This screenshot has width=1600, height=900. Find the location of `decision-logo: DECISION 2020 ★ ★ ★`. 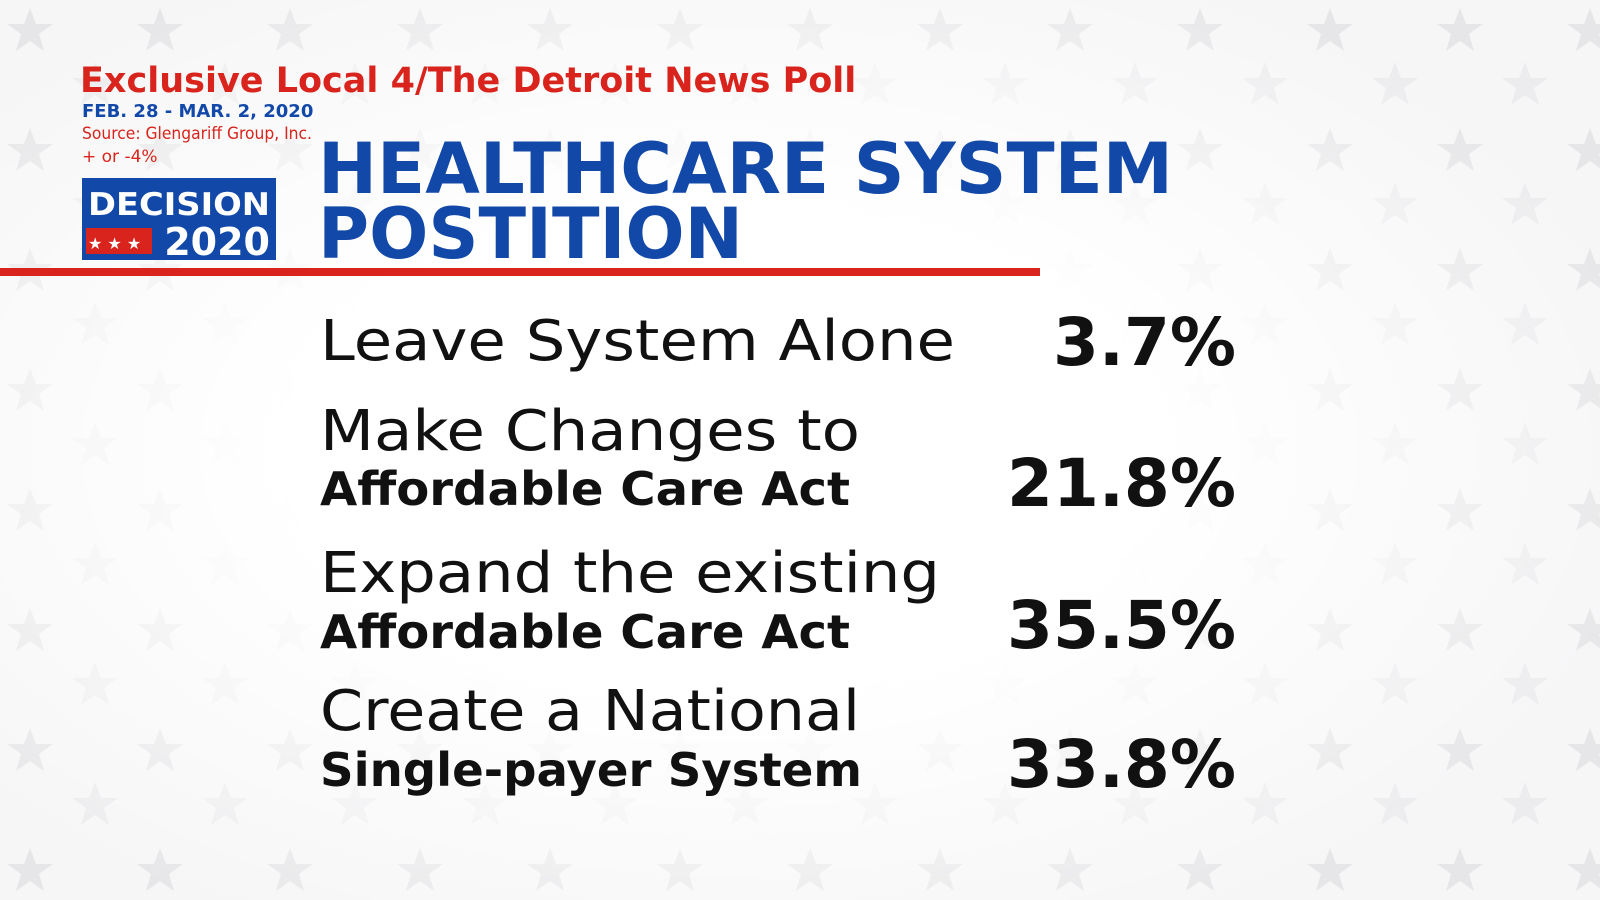

decision-logo: DECISION 2020 ★ ★ ★ is located at coordinates (179, 221).